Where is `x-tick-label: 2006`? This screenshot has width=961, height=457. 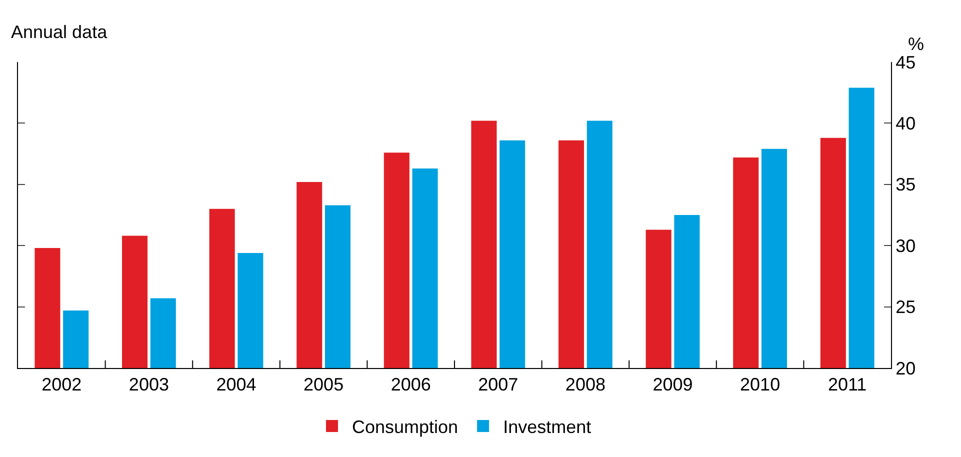
x-tick-label: 2006 is located at coordinates (410, 384).